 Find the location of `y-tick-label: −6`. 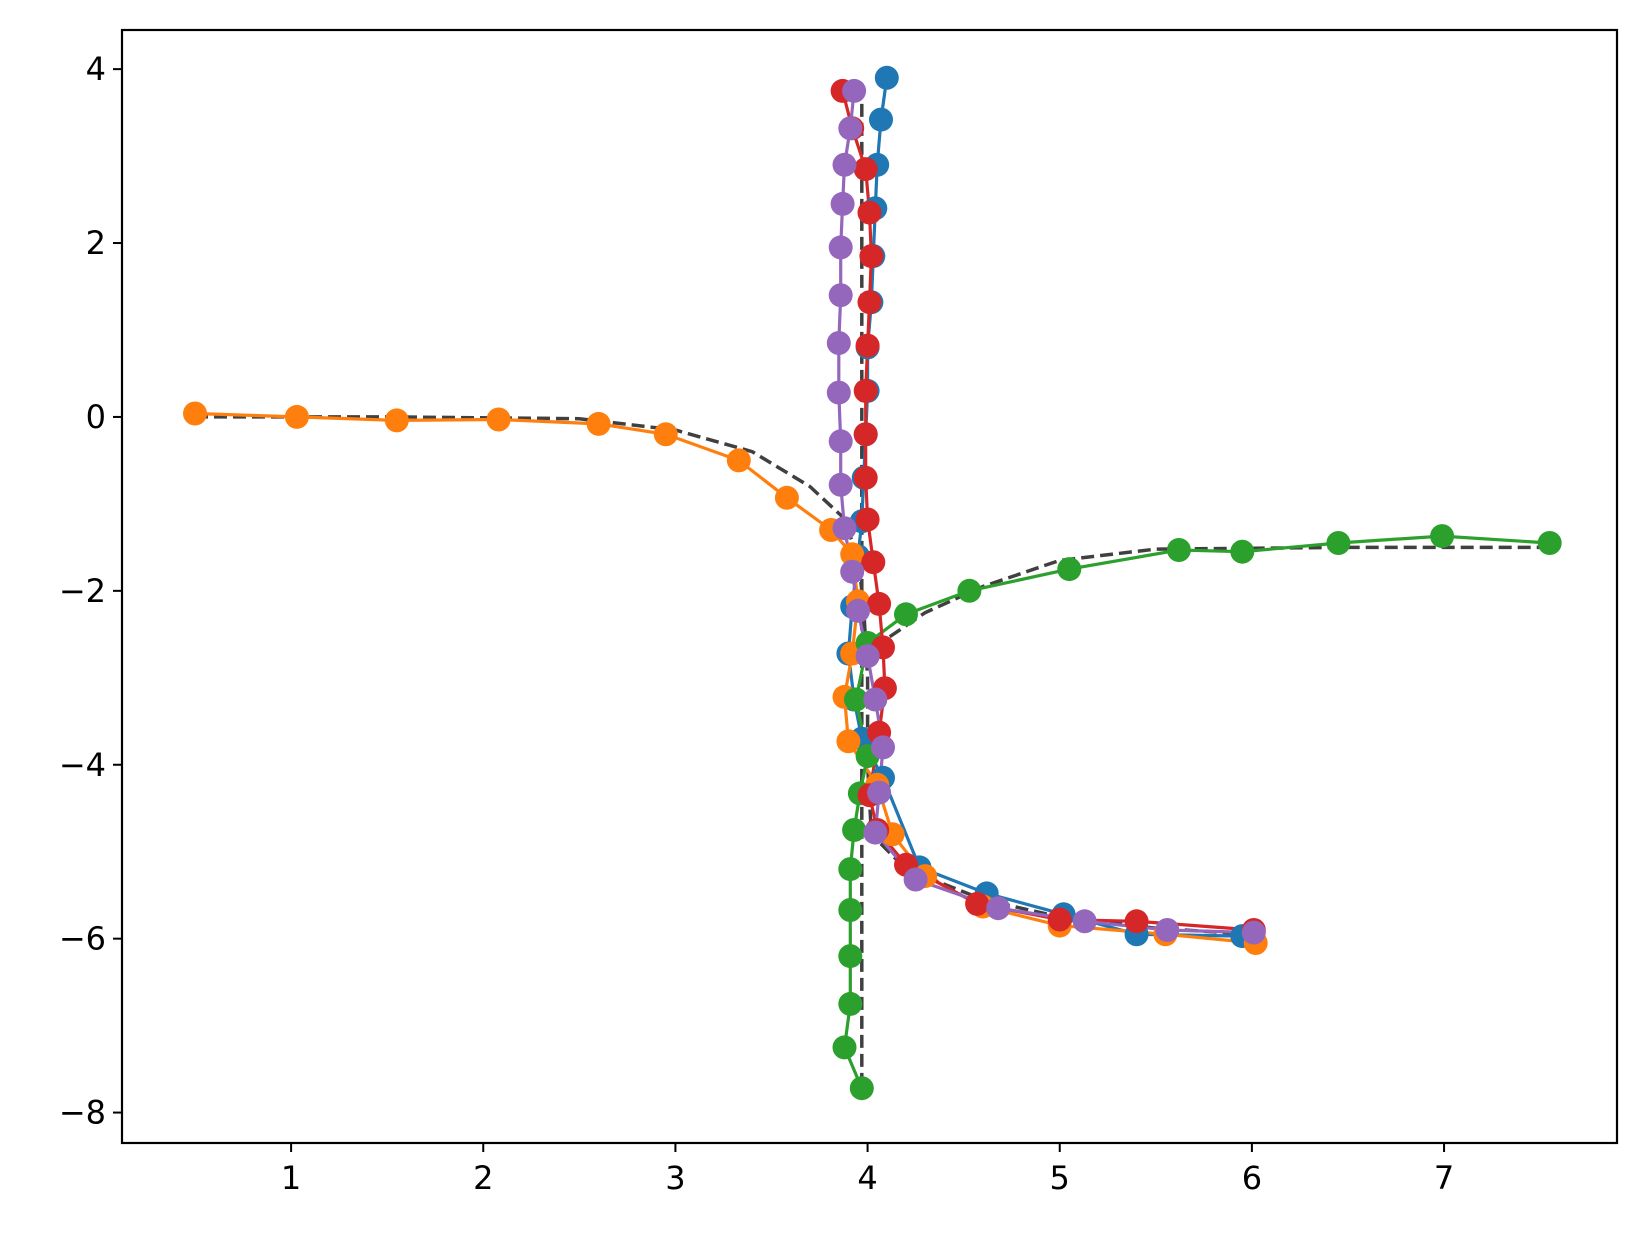

y-tick-label: −6 is located at coordinates (82, 939).